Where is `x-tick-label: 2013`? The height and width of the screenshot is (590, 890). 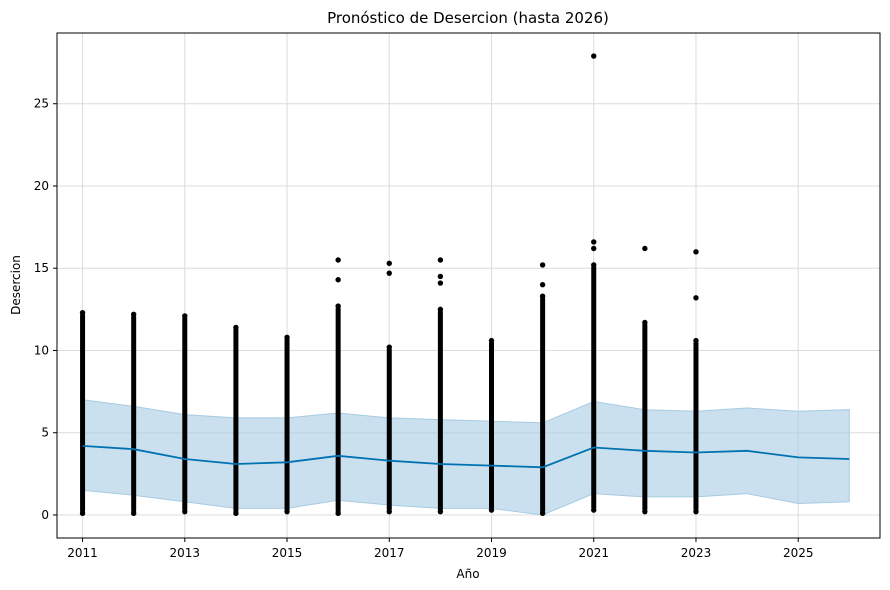
x-tick-label: 2013 is located at coordinates (185, 553).